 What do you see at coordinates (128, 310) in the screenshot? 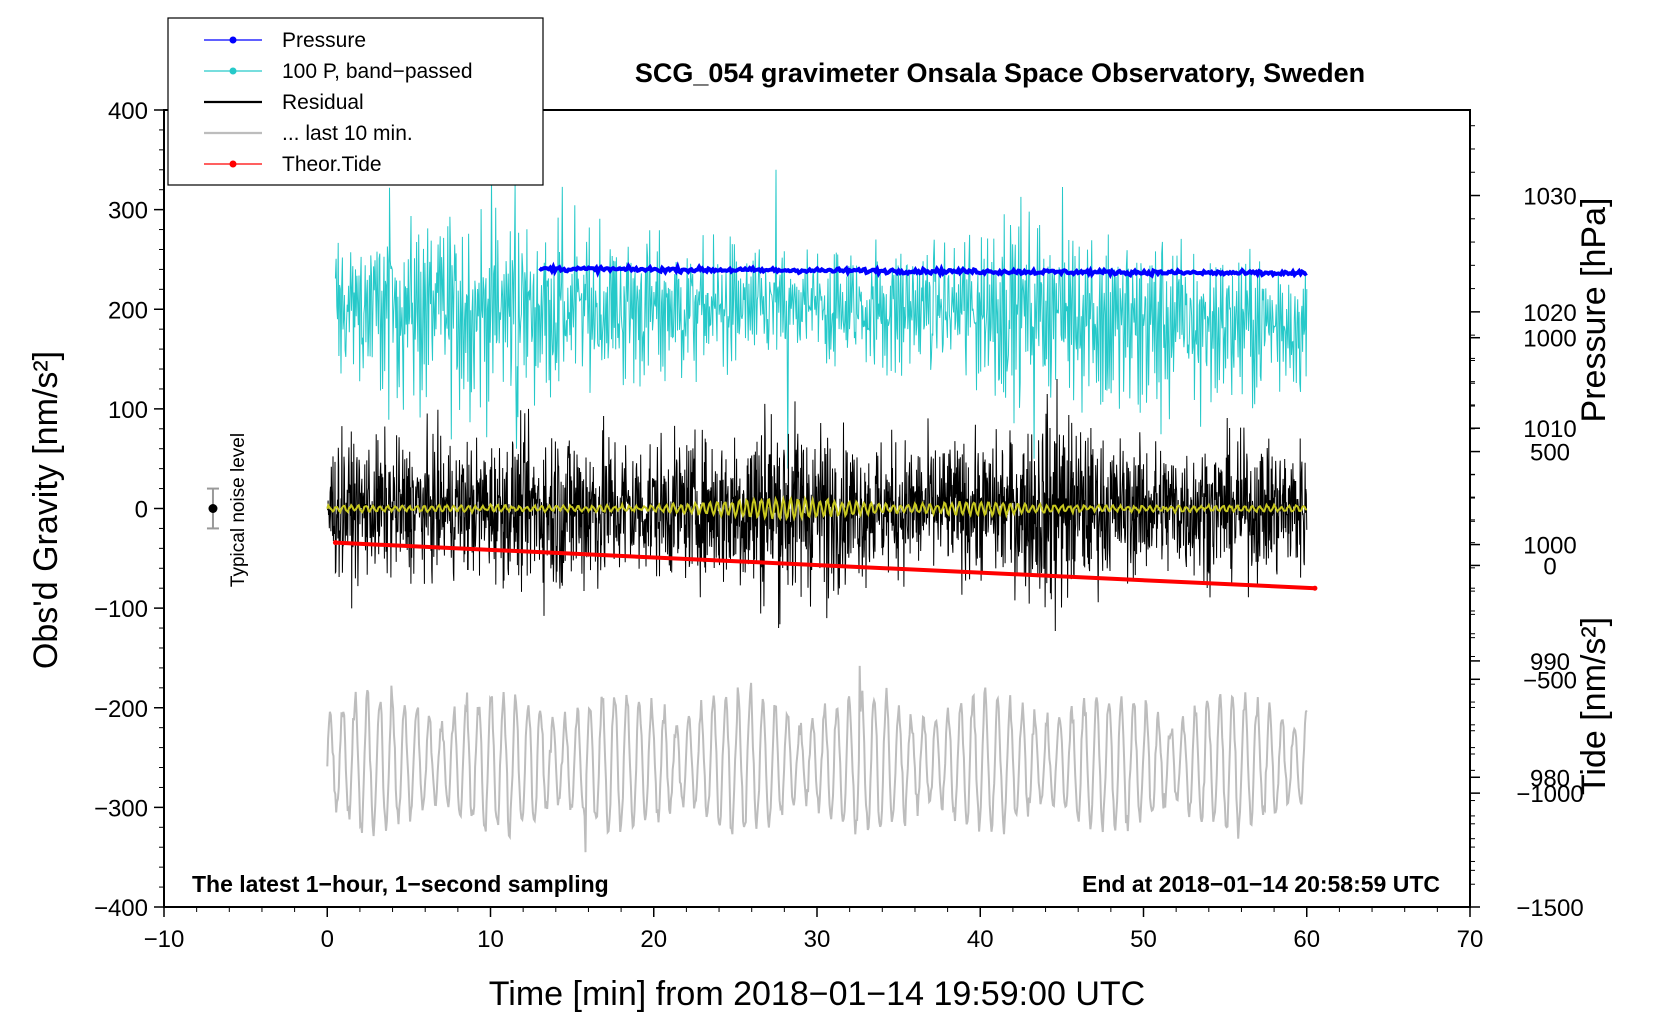
I see `y-tick-label: 200` at bounding box center [128, 310].